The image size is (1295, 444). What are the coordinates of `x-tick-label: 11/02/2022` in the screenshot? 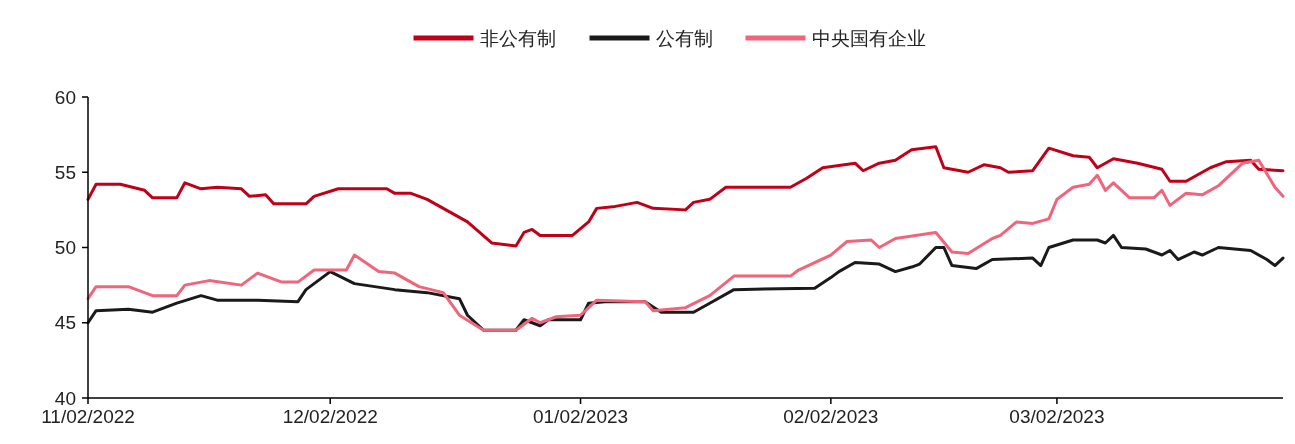 It's located at (88, 416).